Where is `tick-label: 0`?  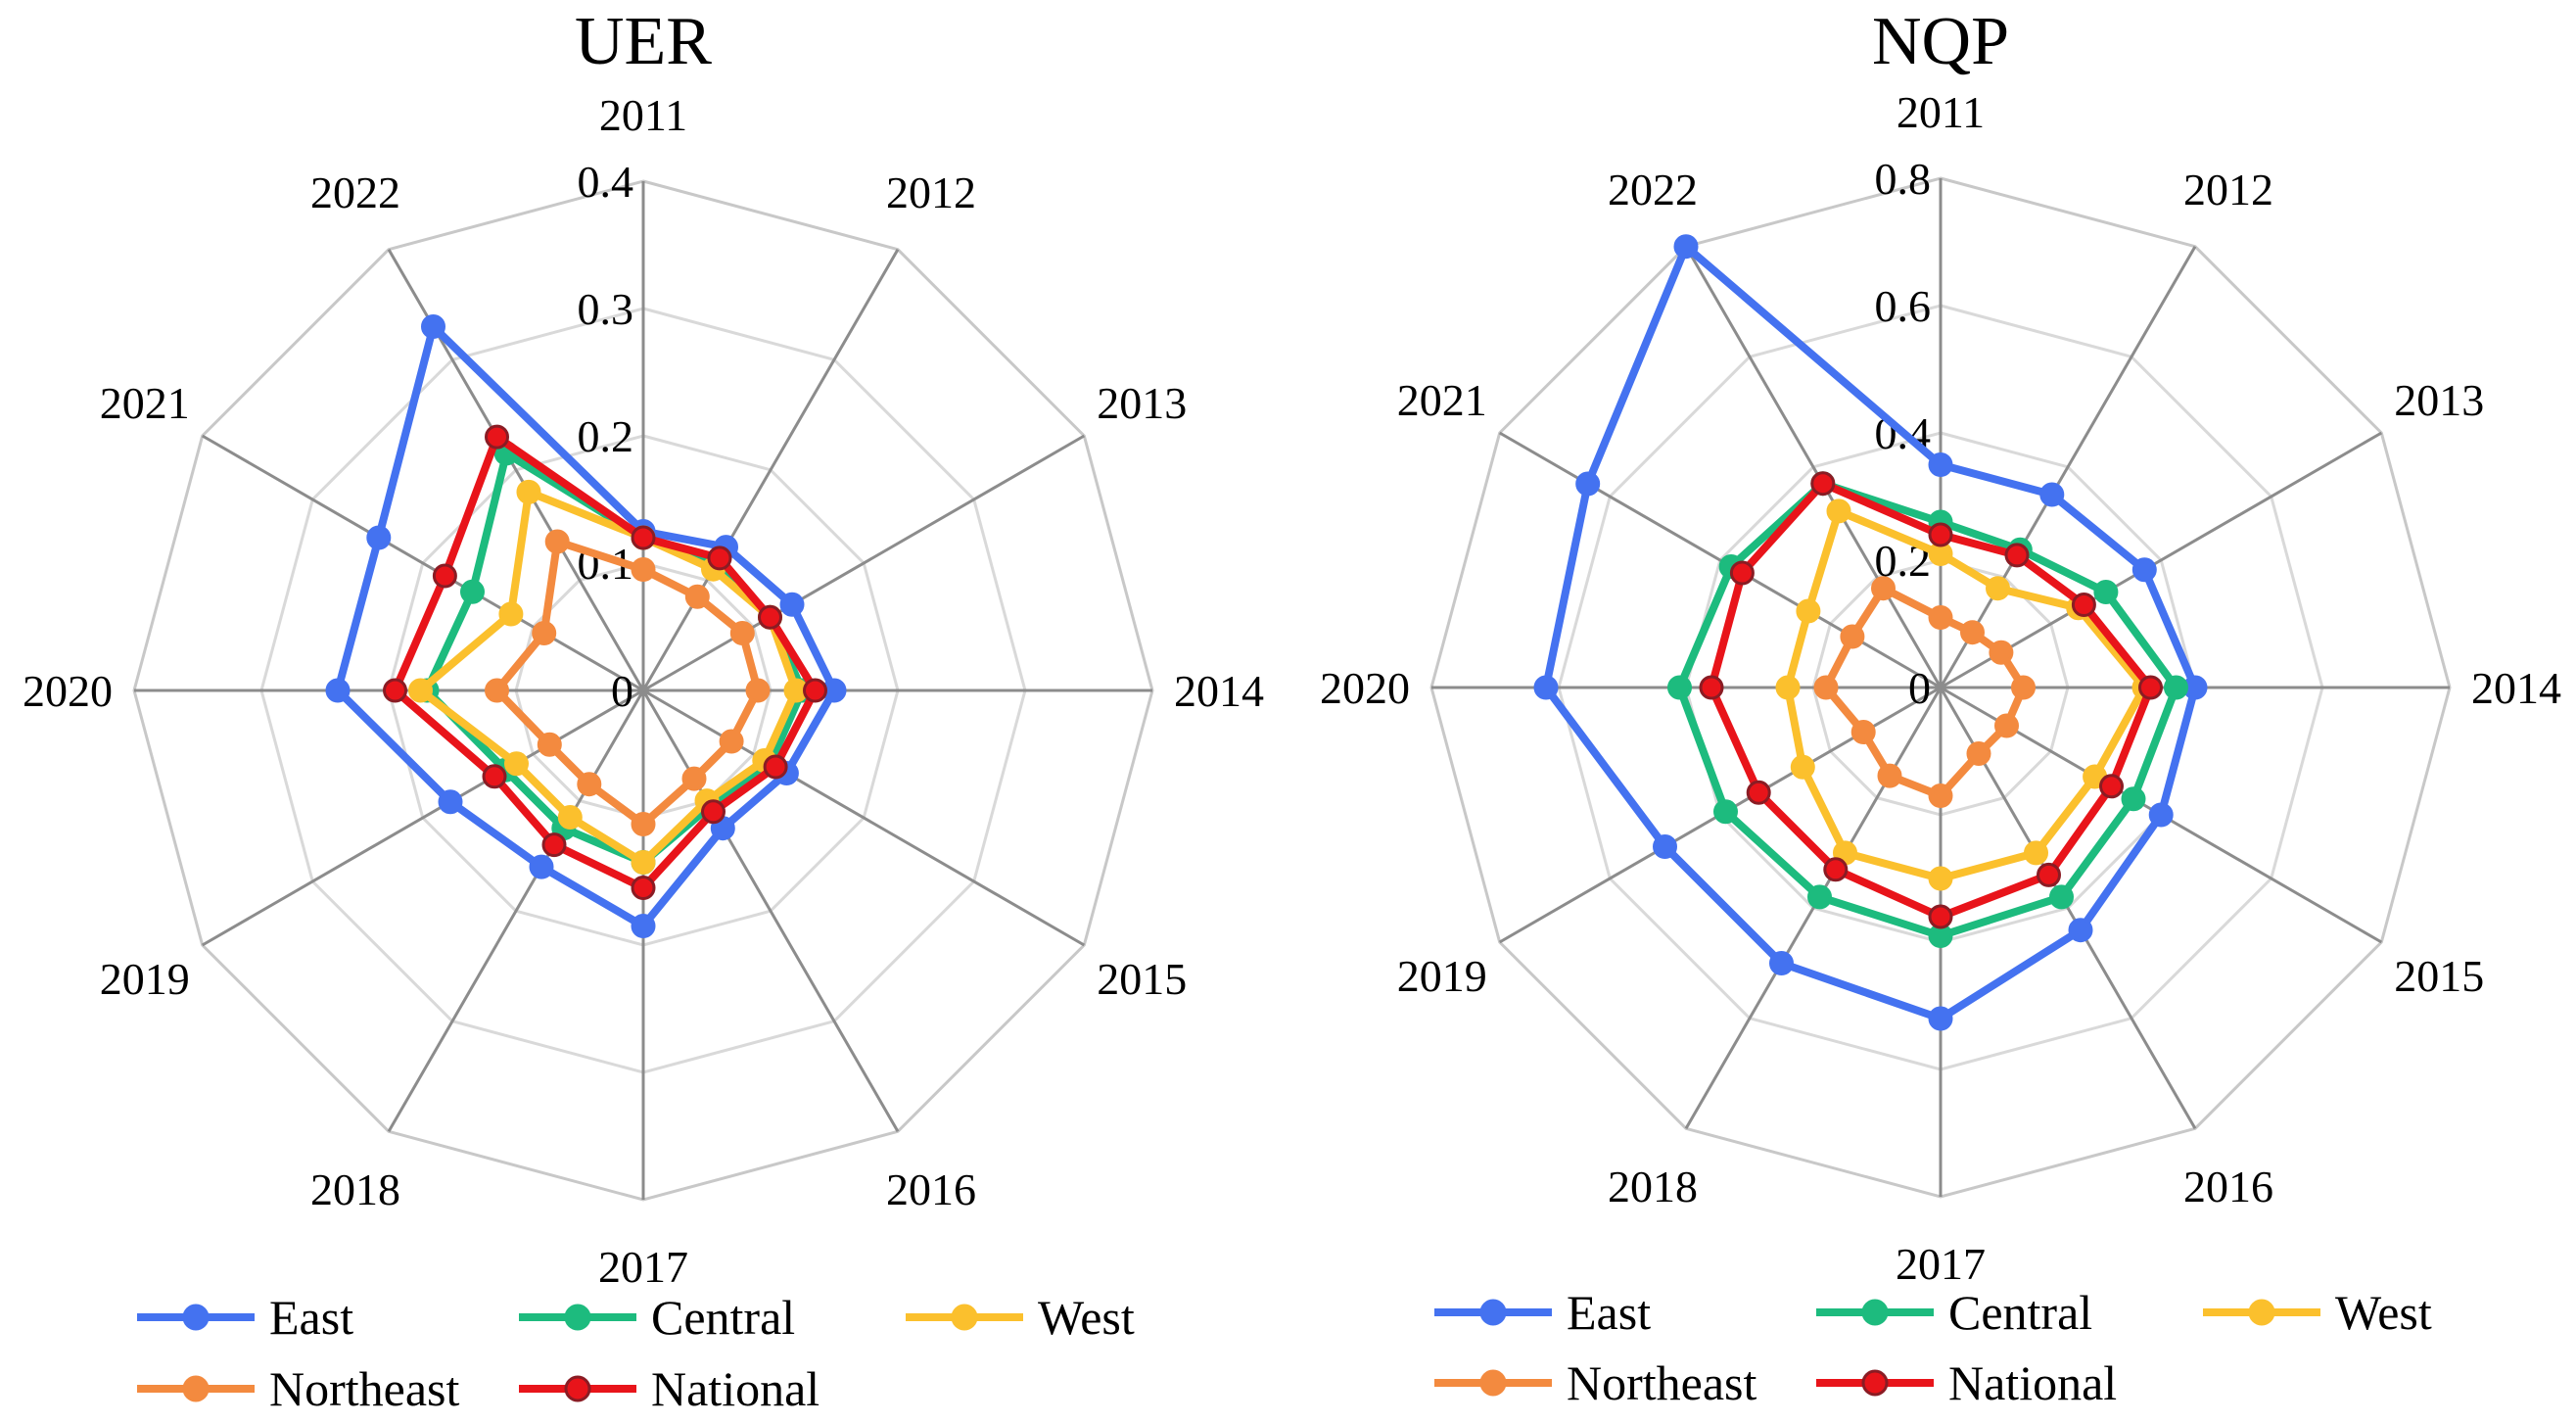
tick-label: 0 is located at coordinates (622, 691).